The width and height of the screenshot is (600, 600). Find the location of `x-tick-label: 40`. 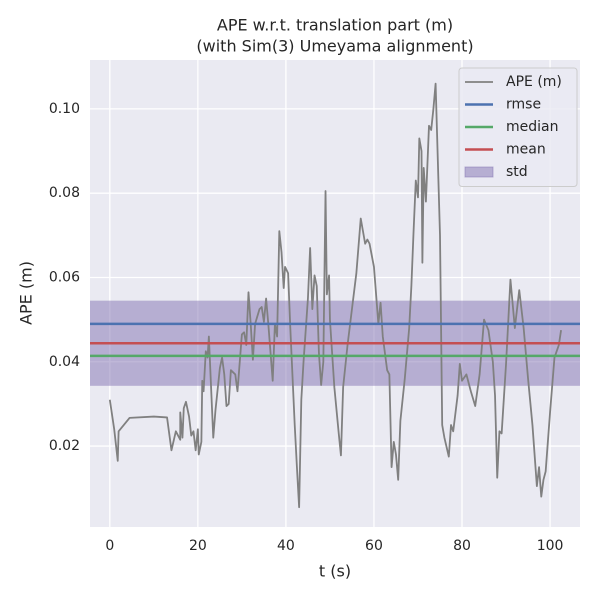

x-tick-label: 40 is located at coordinates (286, 546).